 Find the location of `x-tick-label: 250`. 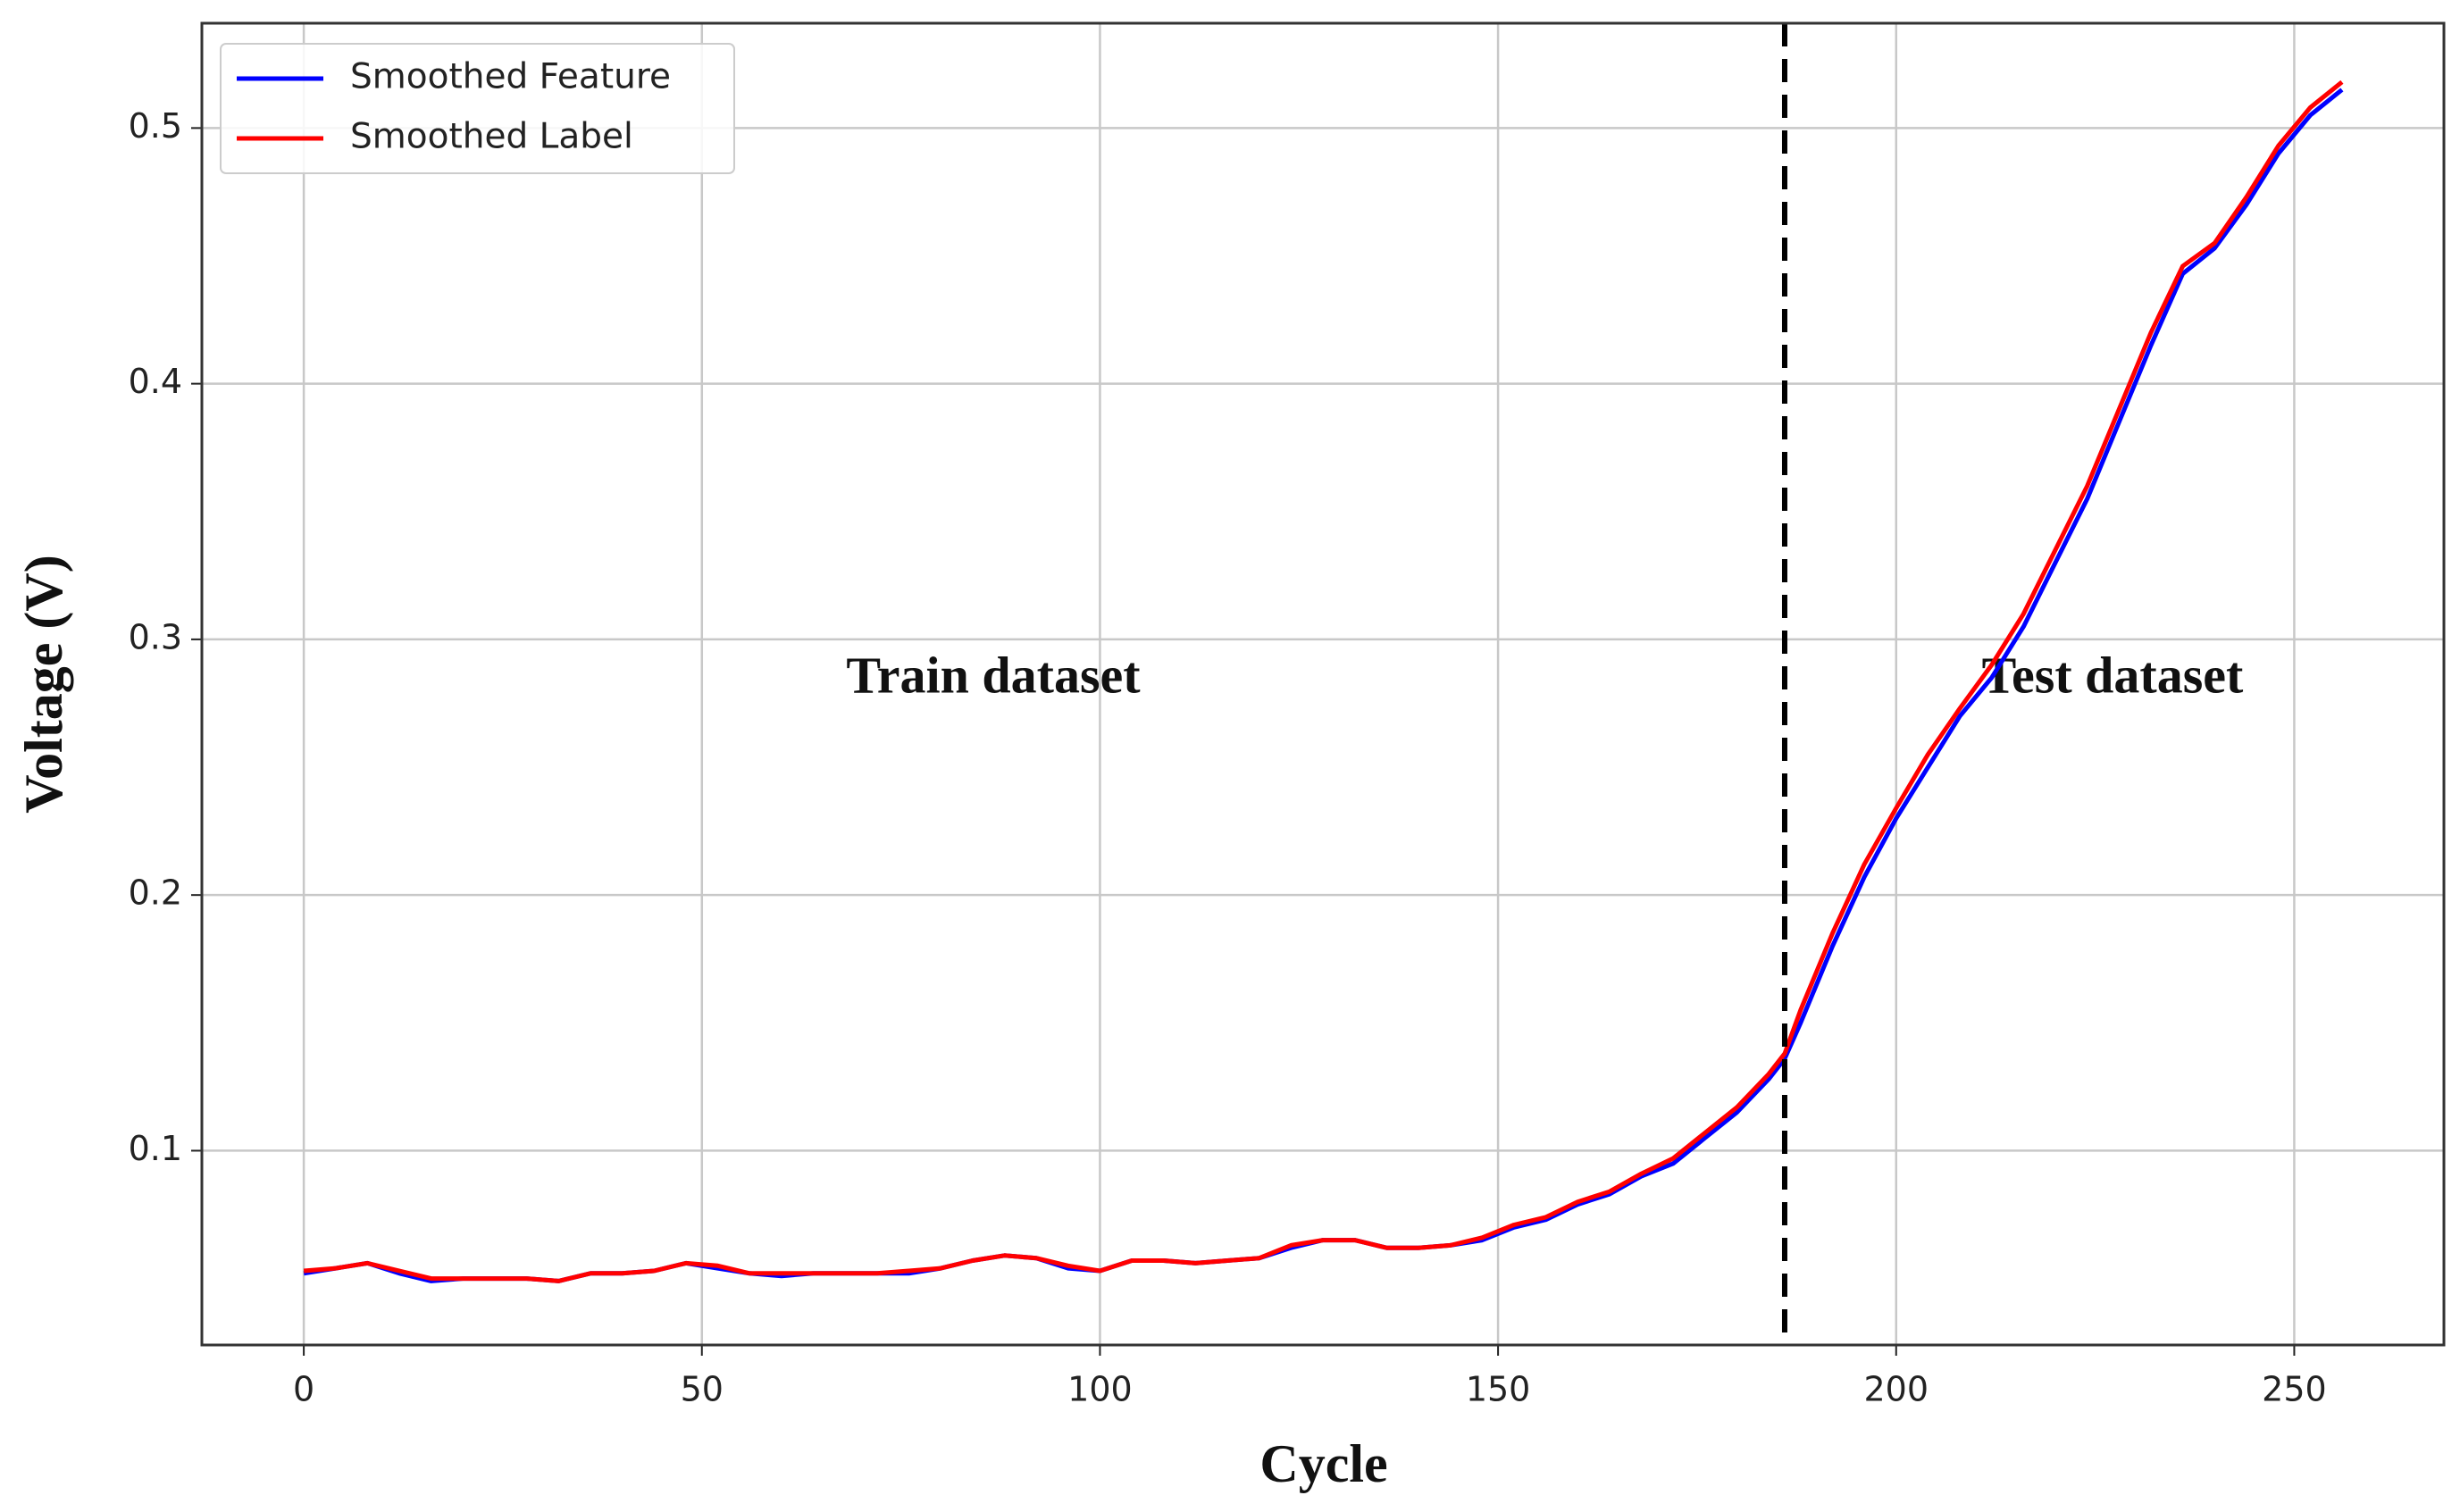

x-tick-label: 250 is located at coordinates (2294, 1389).